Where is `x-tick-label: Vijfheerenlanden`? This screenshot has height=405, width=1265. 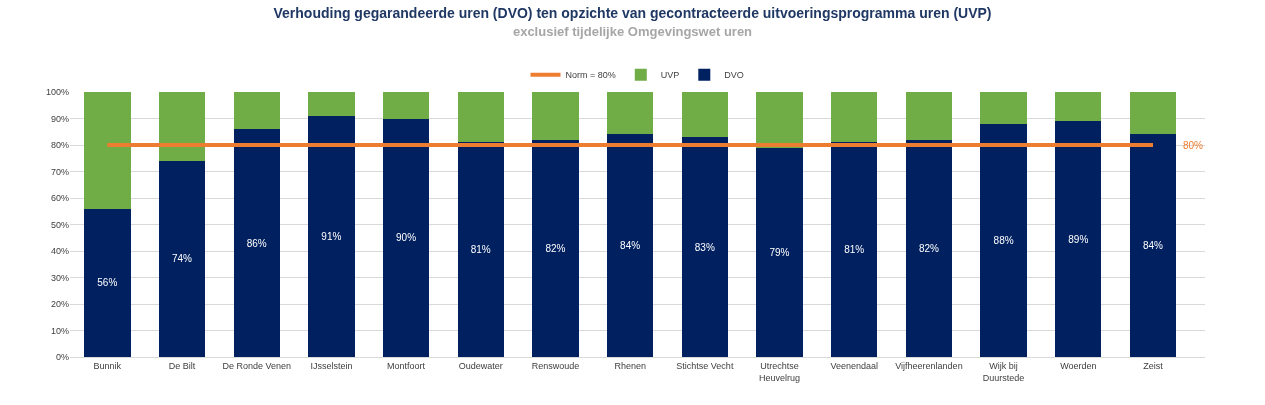 x-tick-label: Vijfheerenlanden is located at coordinates (929, 365).